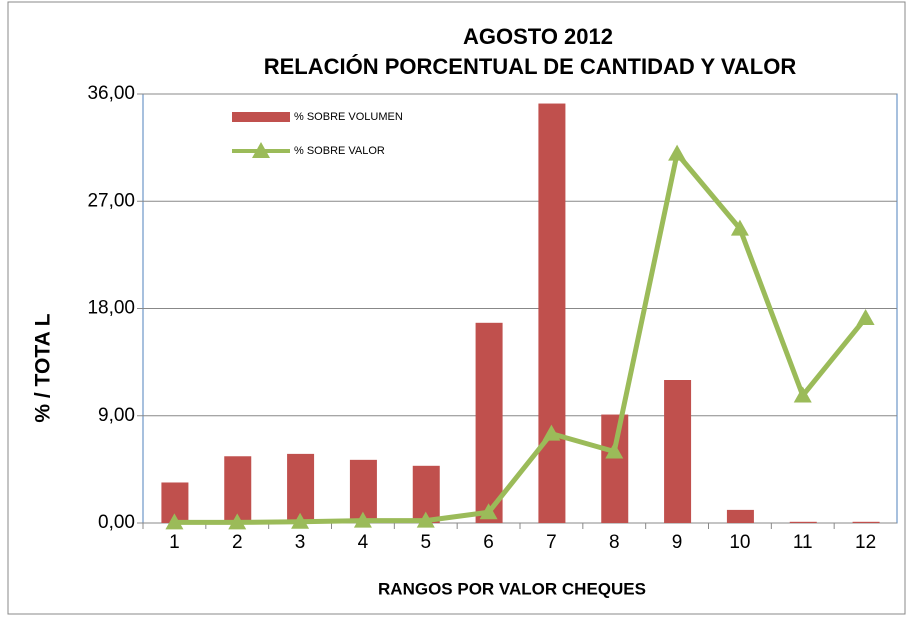 The height and width of the screenshot is (618, 908). Describe the element at coordinates (300, 542) in the screenshot. I see `x-tick-label: 3` at that location.